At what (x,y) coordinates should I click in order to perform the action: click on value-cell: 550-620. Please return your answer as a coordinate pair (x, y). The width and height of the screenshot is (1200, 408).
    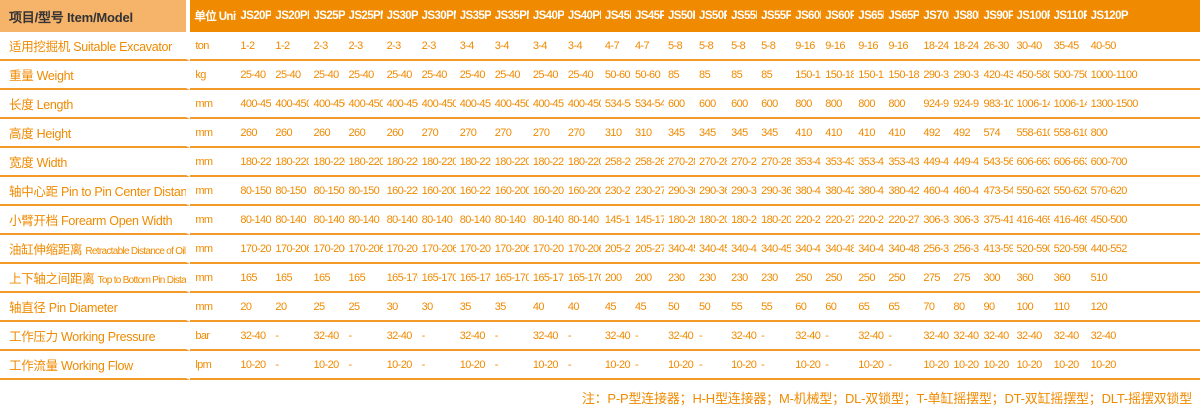
    Looking at the image, I should click on (1068, 191).